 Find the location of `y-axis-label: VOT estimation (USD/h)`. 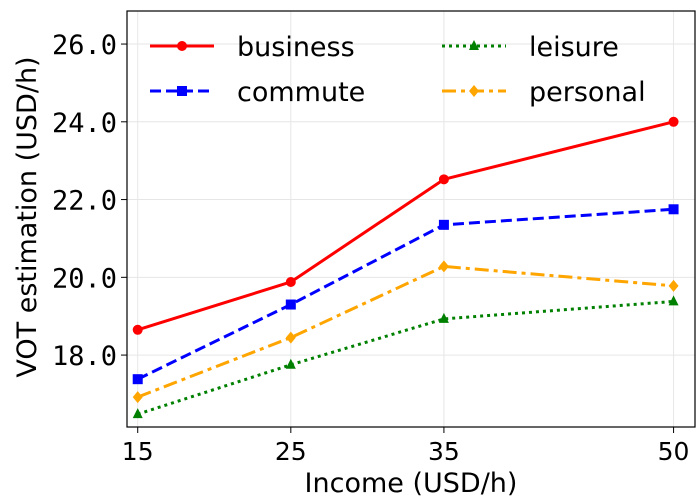

y-axis-label: VOT estimation (USD/h) is located at coordinates (27, 216).